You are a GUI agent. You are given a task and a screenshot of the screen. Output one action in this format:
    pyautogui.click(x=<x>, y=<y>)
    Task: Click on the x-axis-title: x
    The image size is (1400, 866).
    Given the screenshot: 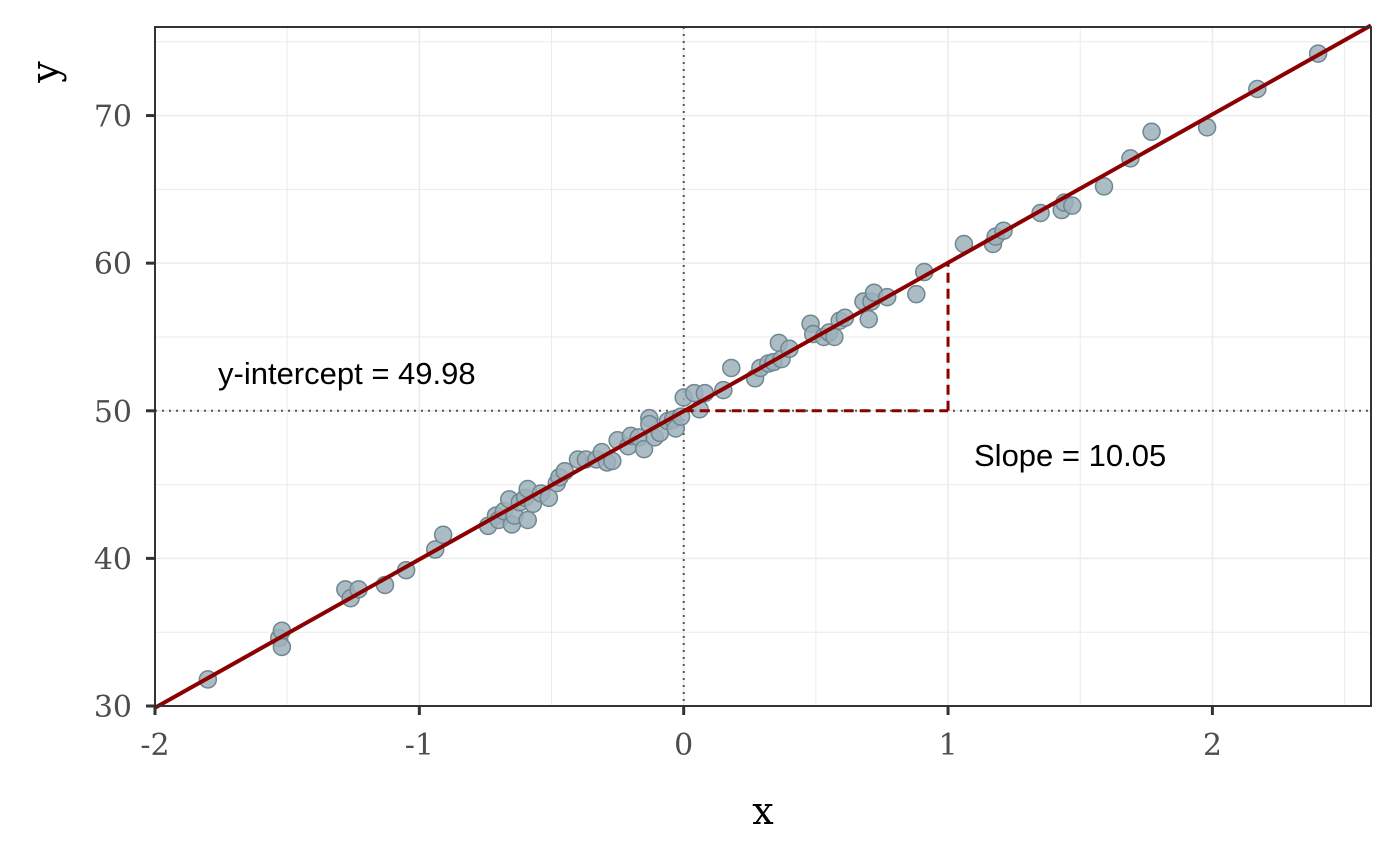 What is the action you would take?
    pyautogui.click(x=762, y=811)
    